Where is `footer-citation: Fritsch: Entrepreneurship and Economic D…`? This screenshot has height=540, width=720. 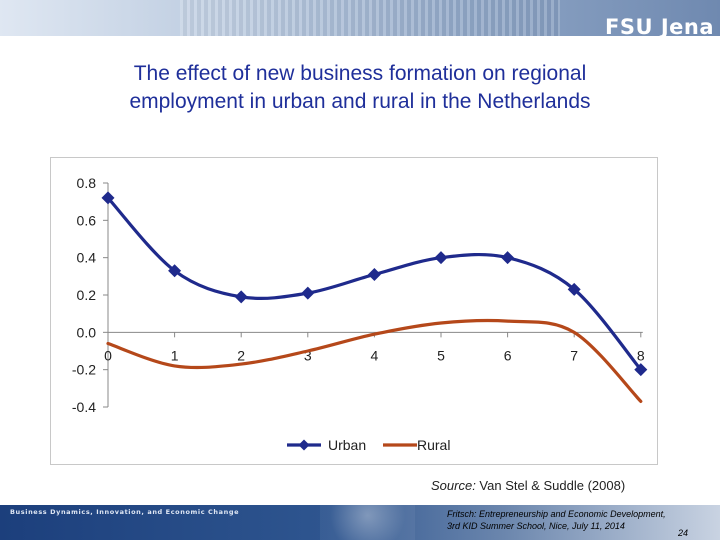 footer-citation: Fritsch: Entrepreneurship and Economic D… is located at coordinates (556, 520).